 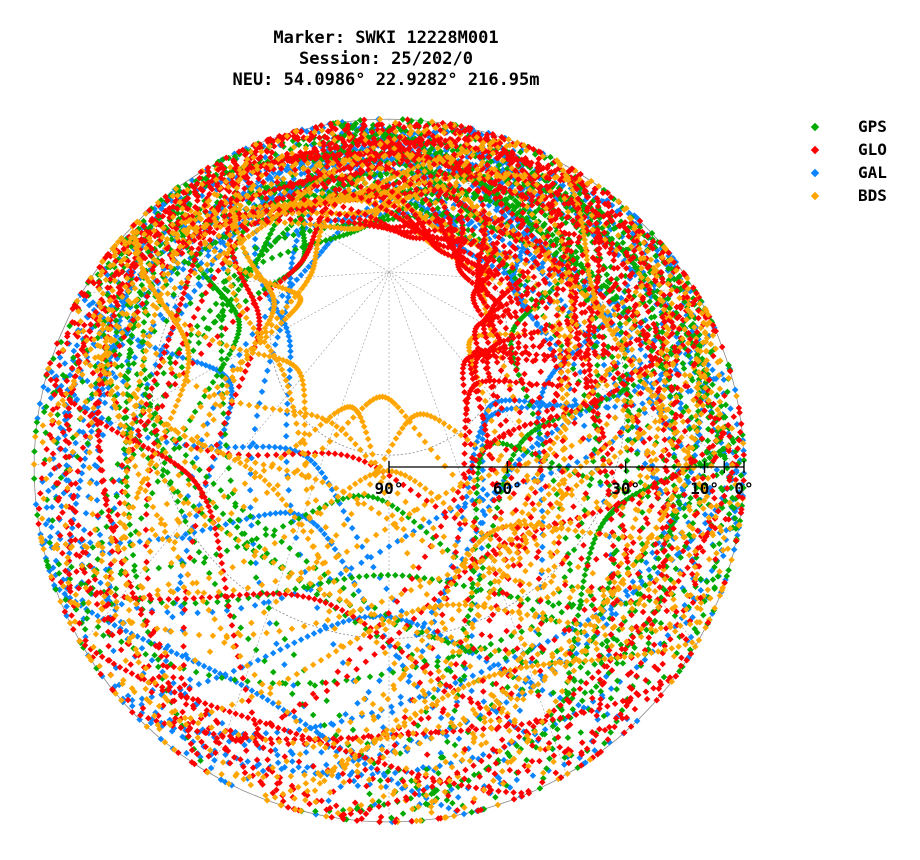 What do you see at coordinates (300, 219) in the screenshot?
I see `azimuth-spoke` at bounding box center [300, 219].